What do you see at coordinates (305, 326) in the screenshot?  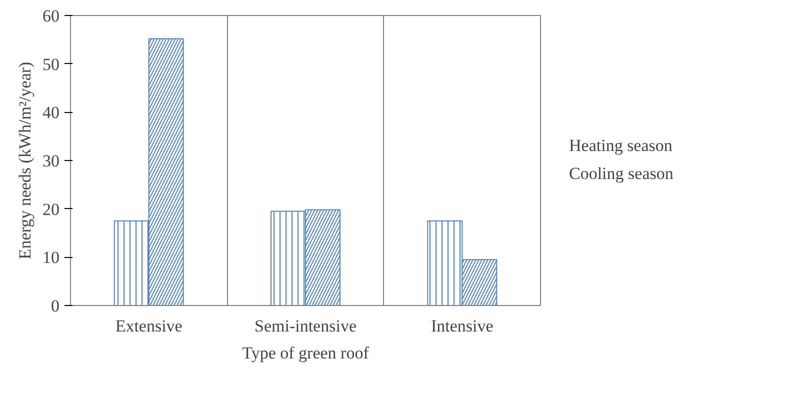 I see `x-tick-label: Semi-intensive` at bounding box center [305, 326].